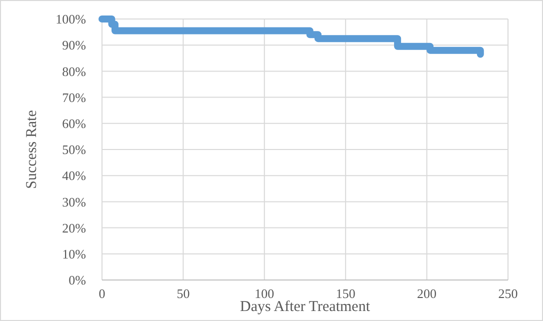 This screenshot has width=543, height=321. Describe the element at coordinates (32, 149) in the screenshot. I see `y-axis-title: Success Rate` at that location.